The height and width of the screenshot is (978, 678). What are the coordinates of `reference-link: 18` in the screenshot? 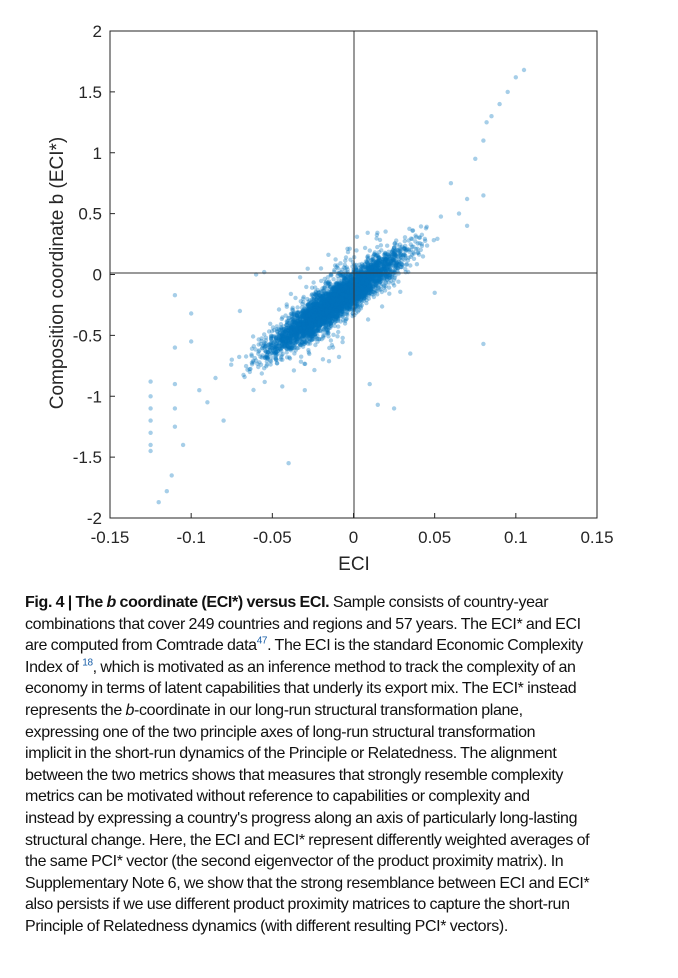 It's located at (87, 663).